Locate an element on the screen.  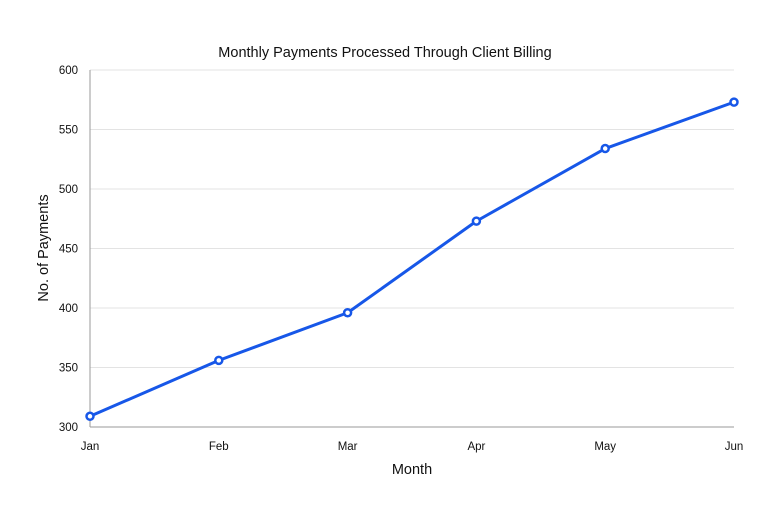
x-tick-label: May is located at coordinates (605, 447).